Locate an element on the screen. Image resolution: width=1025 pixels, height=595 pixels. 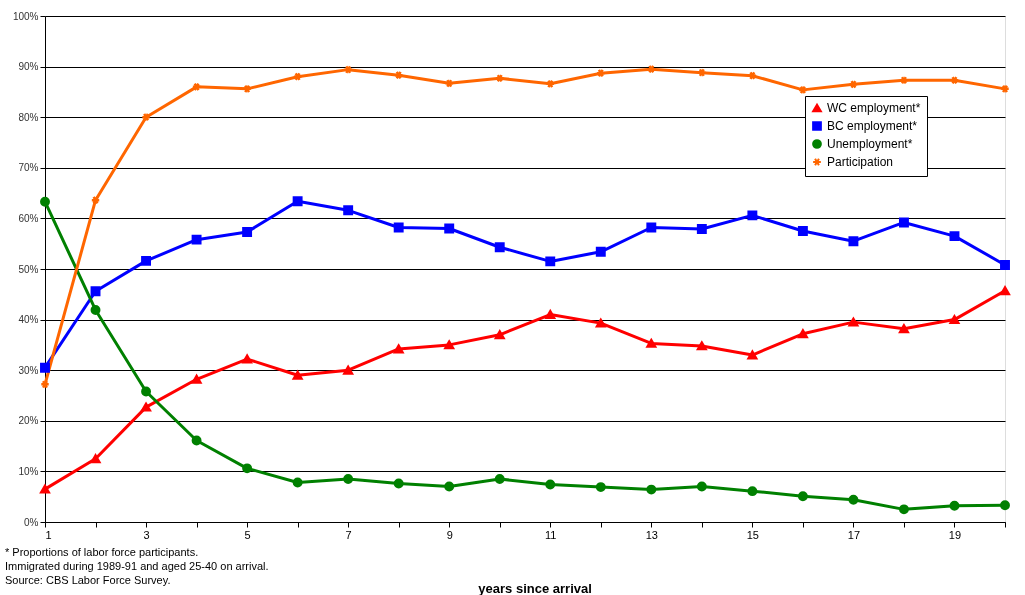
x-tick-label: 19 is located at coordinates (955, 534).